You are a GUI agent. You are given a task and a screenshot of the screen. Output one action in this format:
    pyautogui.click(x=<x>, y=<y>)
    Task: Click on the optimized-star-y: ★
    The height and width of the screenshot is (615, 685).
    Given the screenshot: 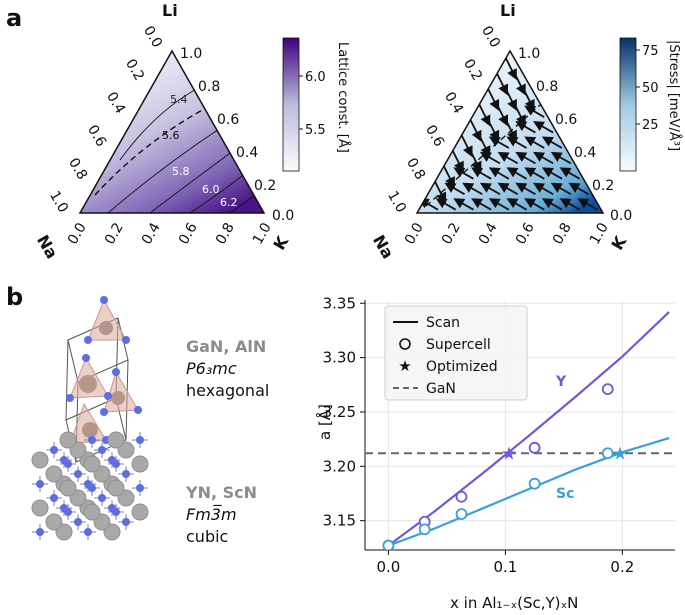 What is the action you would take?
    pyautogui.click(x=509, y=453)
    